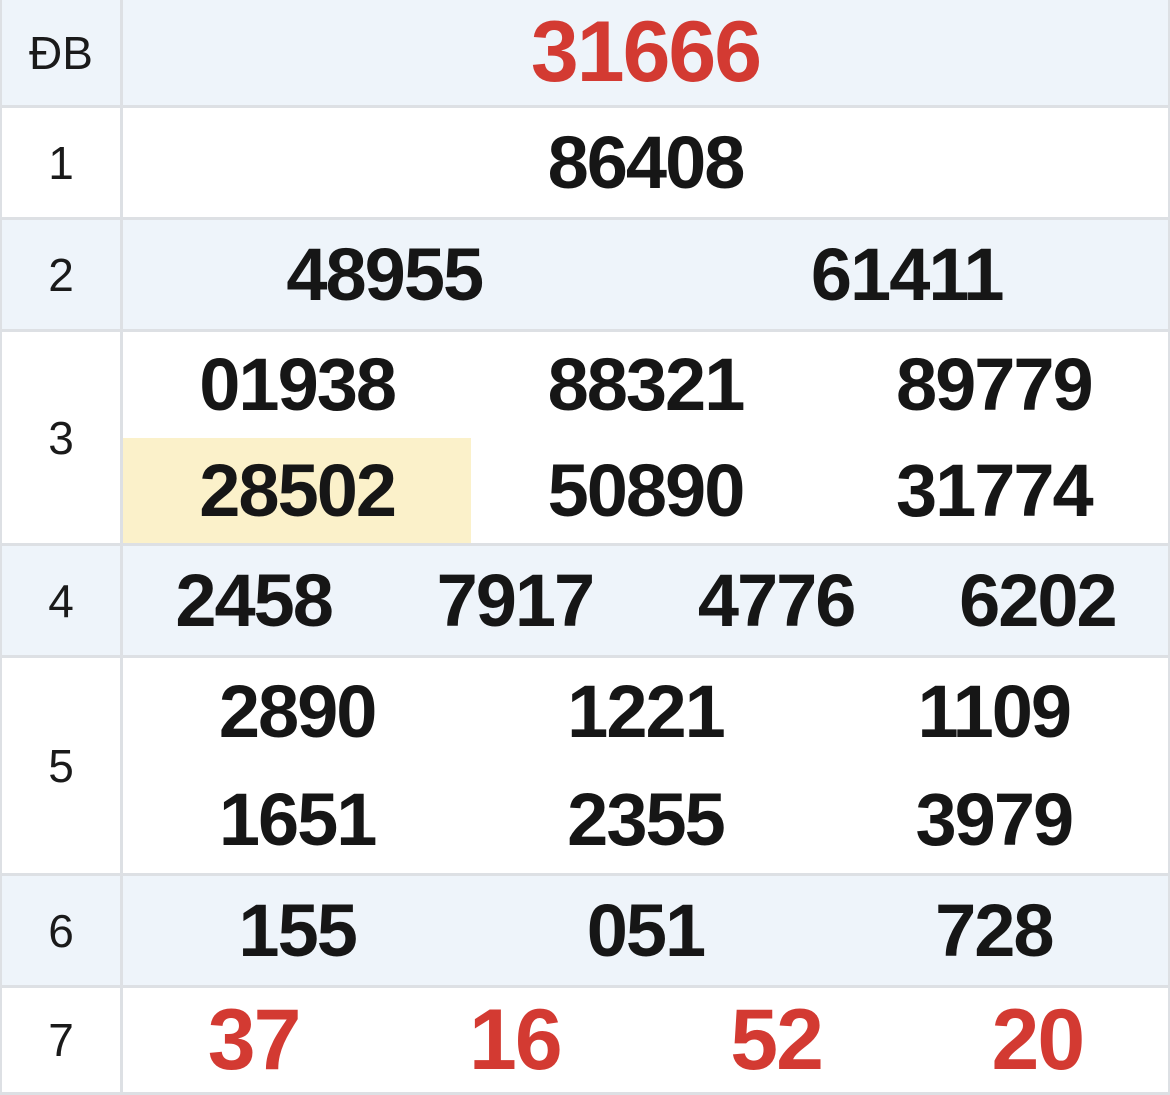 Image resolution: width=1170 pixels, height=1095 pixels. I want to click on prize-line: 2890 1221 1109, so click(645, 712).